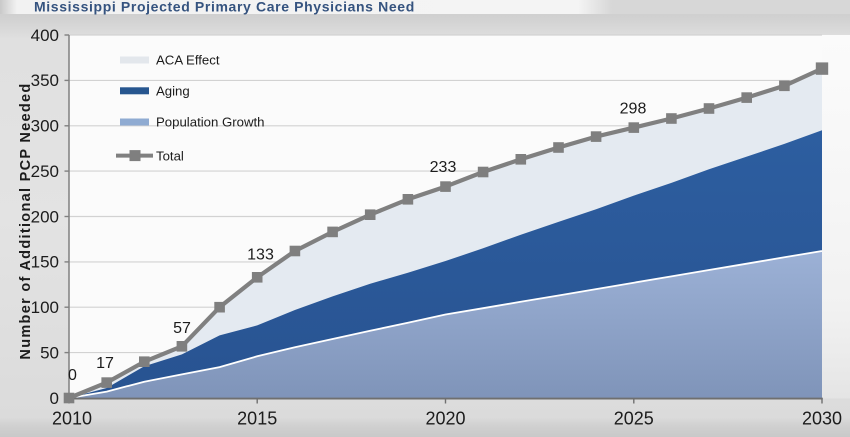 This screenshot has width=850, height=437. What do you see at coordinates (72, 419) in the screenshot?
I see `svg-text: 2010` at bounding box center [72, 419].